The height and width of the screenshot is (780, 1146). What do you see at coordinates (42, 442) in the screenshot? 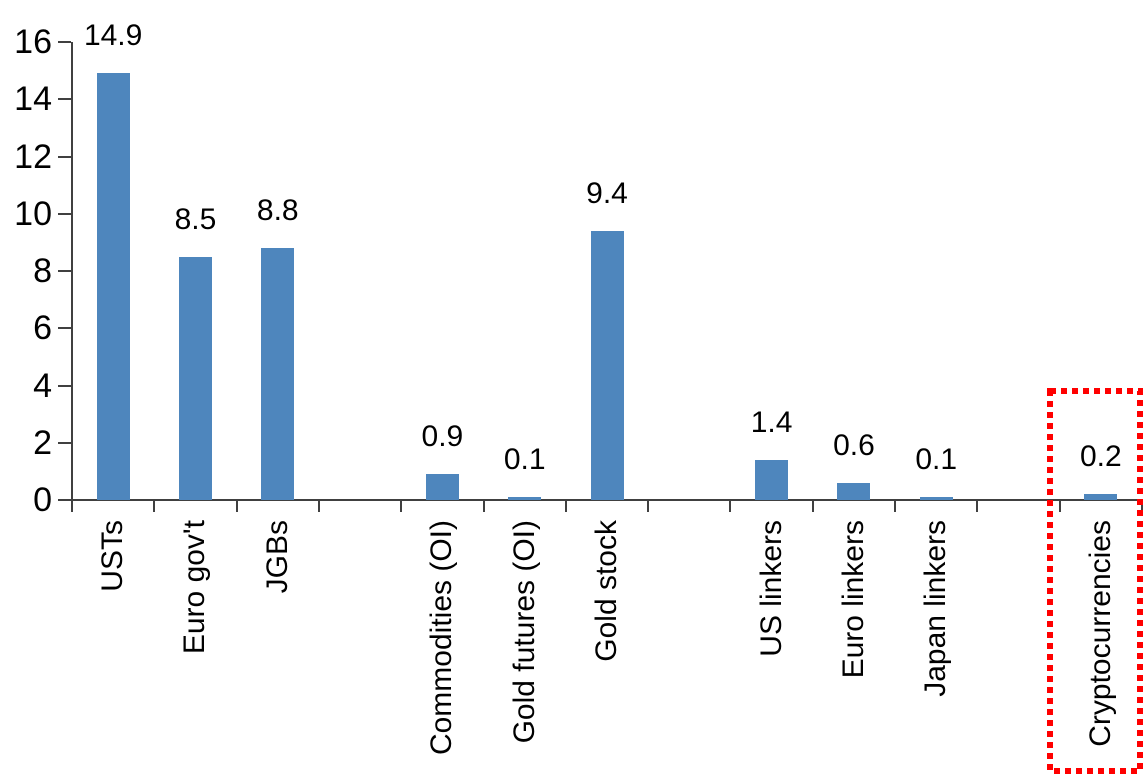
I see `y-tick-label: 2` at bounding box center [42, 442].